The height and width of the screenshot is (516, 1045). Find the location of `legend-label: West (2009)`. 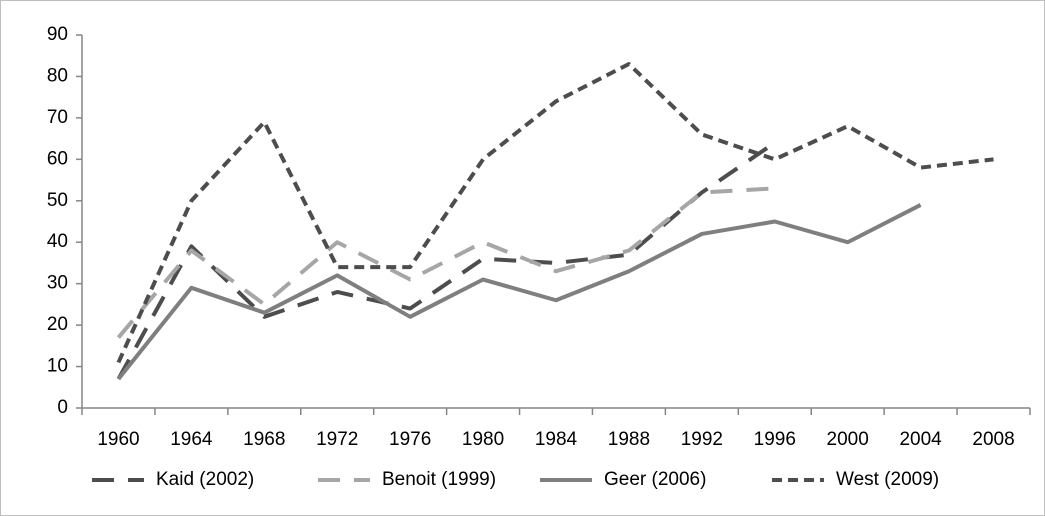

legend-label: West (2009) is located at coordinates (887, 479).